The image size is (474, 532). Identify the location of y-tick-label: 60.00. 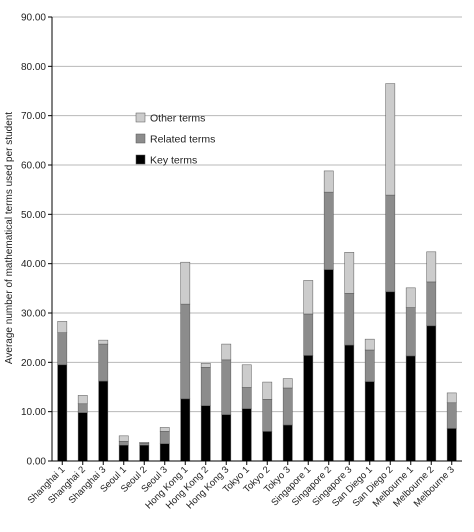
(33, 166).